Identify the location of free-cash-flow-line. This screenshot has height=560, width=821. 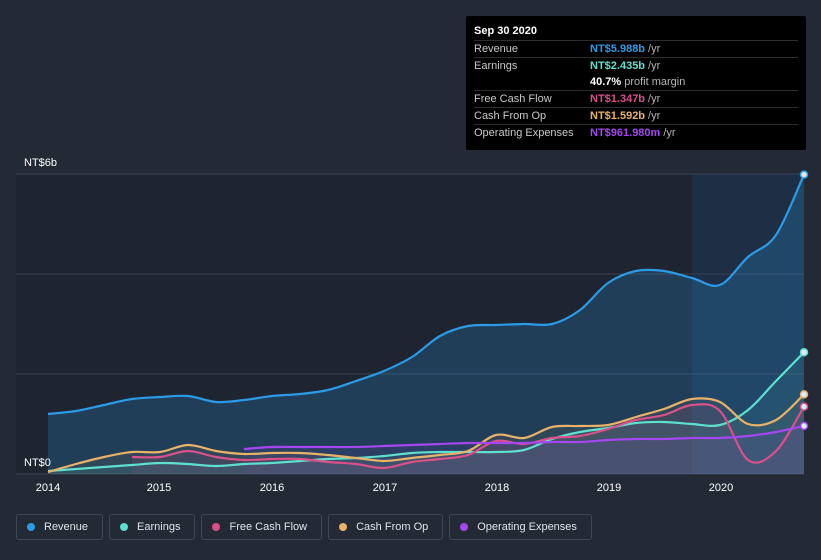
(468, 436).